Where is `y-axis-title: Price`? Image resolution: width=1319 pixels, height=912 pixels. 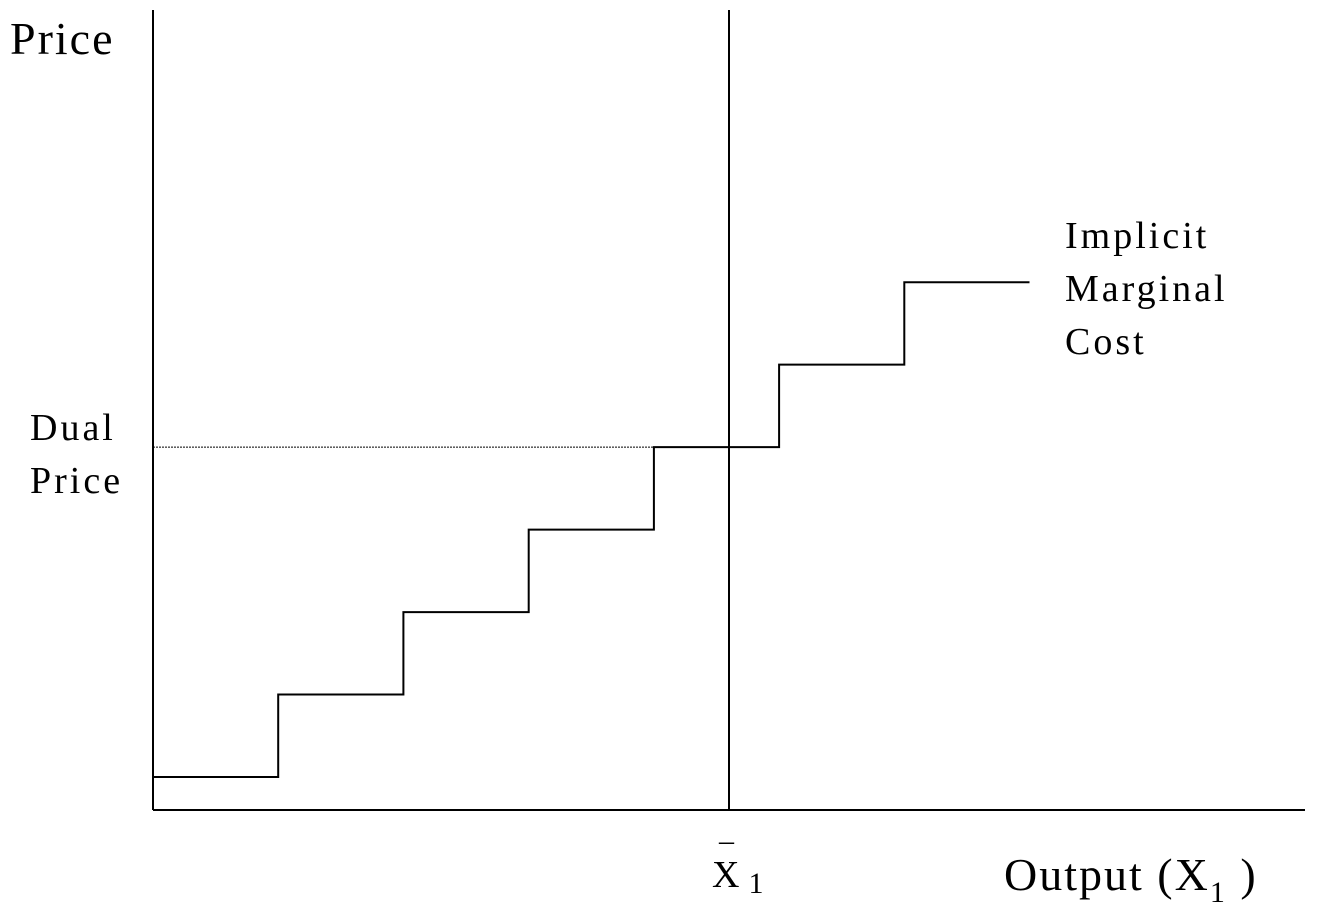 y-axis-title: Price is located at coordinates (62, 38).